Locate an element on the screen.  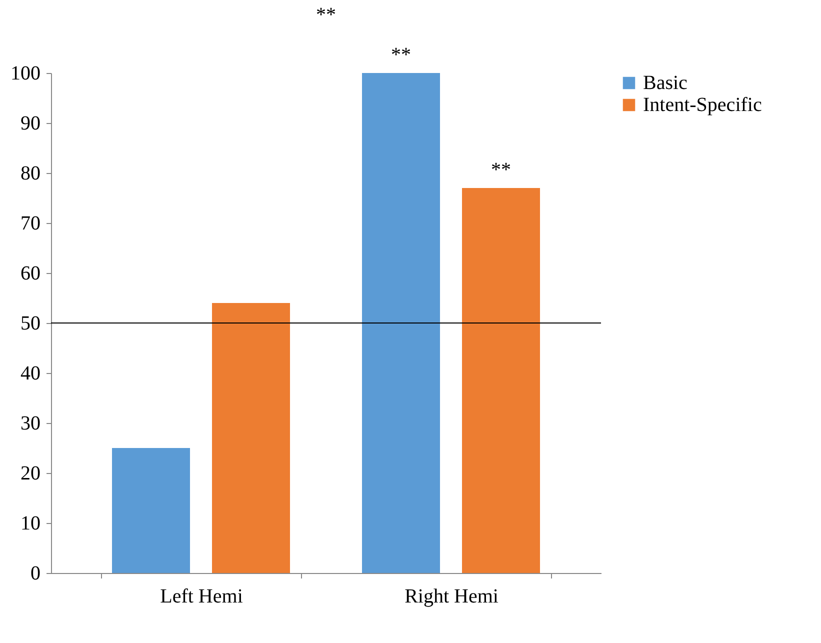
y-tick-label: 50 is located at coordinates (30, 323).